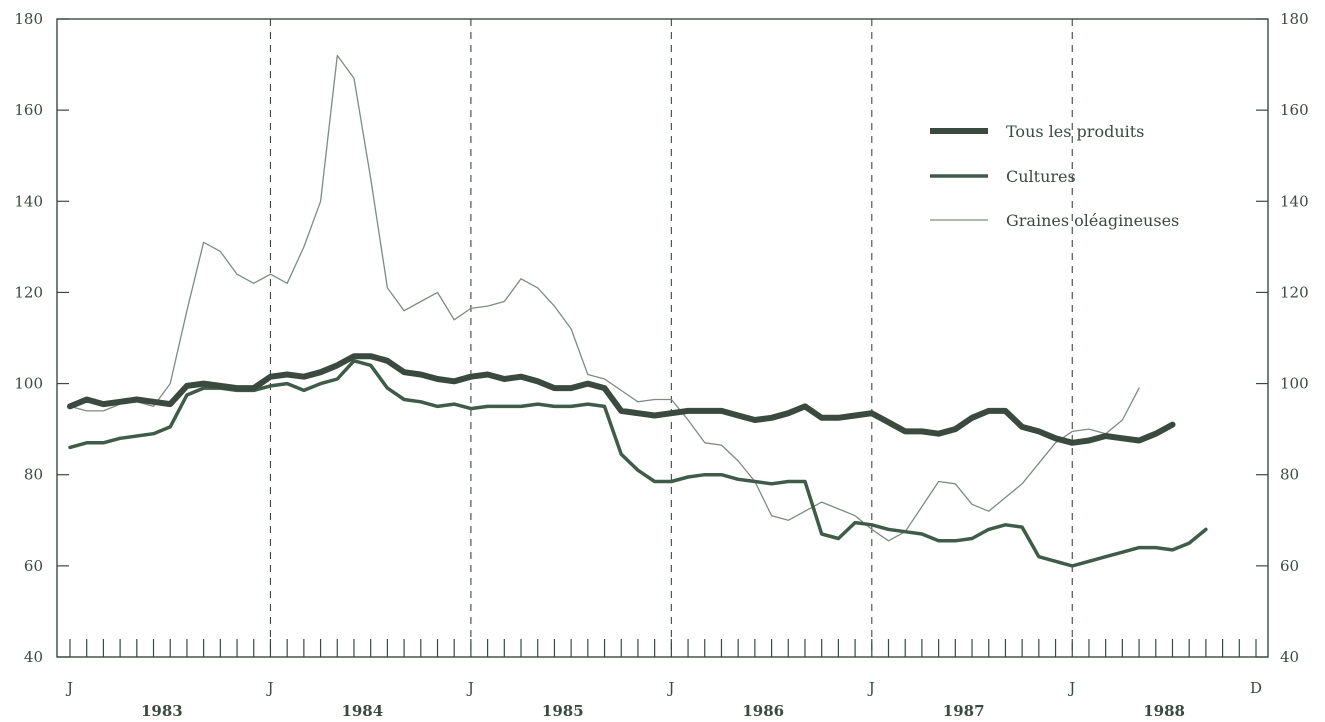 The width and height of the screenshot is (1325, 722). I want to click on y-tick-label-right: 140, so click(1294, 201).